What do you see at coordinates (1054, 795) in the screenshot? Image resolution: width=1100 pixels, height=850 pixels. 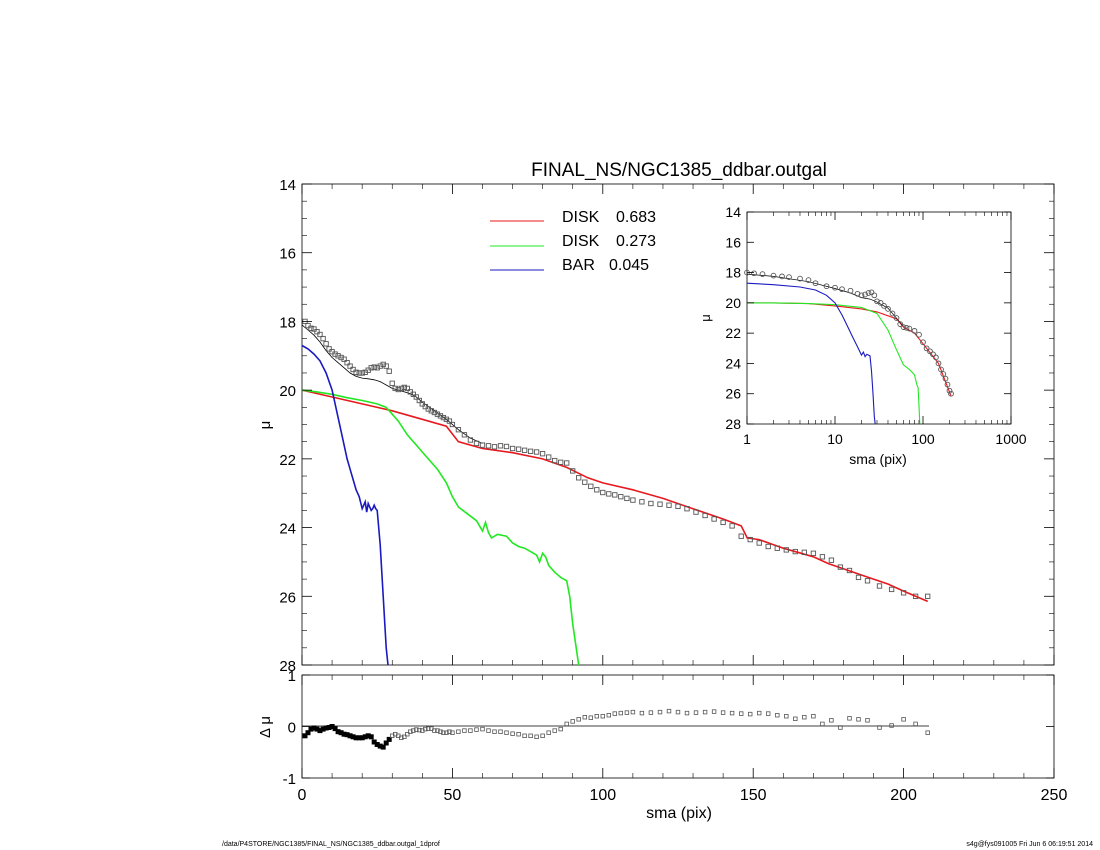 I see `x-tick-label: 250` at bounding box center [1054, 795].